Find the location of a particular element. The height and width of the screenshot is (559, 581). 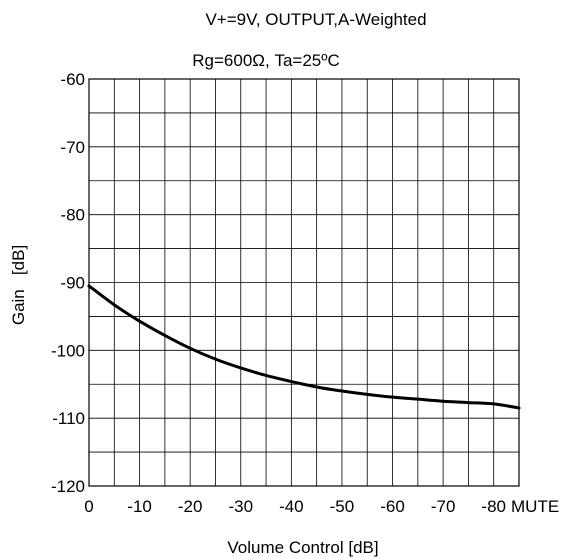

y-tick-label: -110 is located at coordinates (68, 418).